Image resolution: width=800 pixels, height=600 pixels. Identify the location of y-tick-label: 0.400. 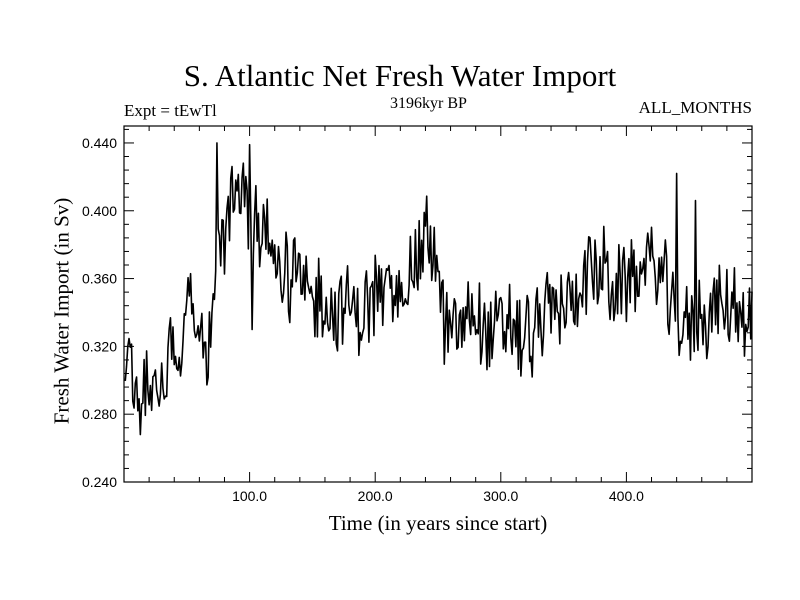
(99, 211).